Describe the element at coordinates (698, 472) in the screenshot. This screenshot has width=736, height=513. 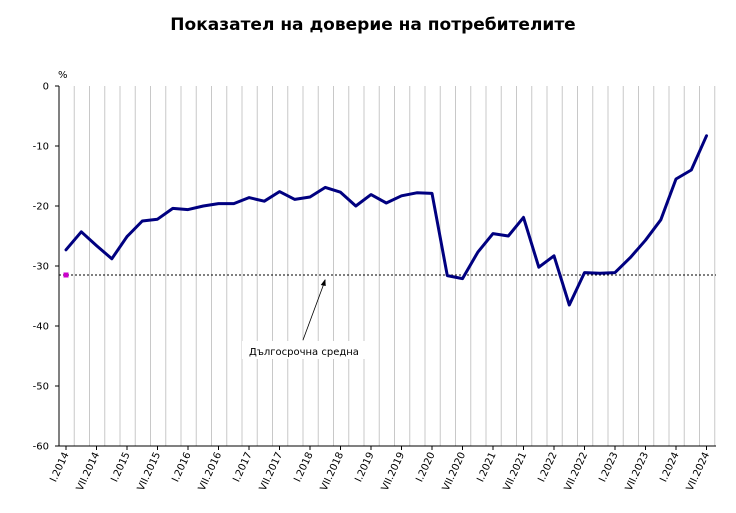
I see `x-tick-label: VII.2024` at that location.